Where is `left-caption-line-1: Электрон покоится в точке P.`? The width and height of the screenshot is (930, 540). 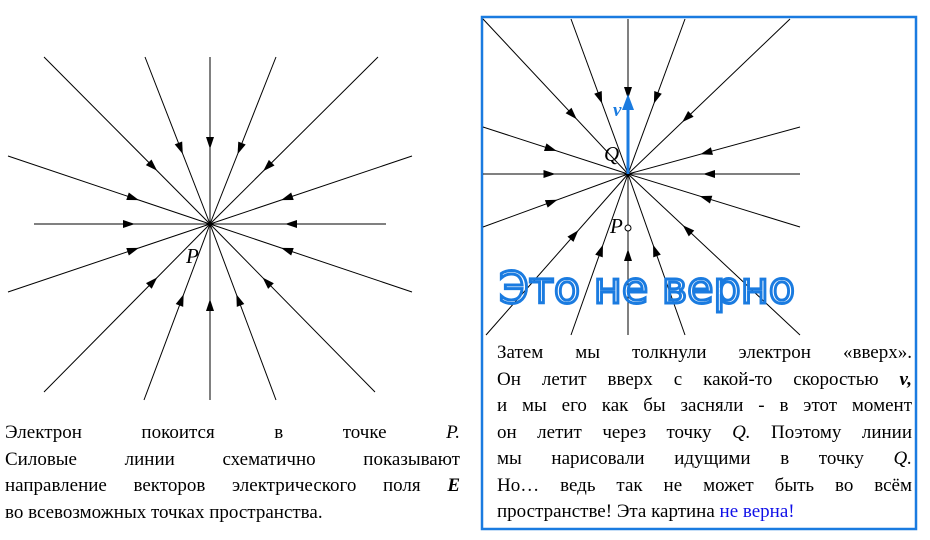 left-caption-line-1: Электрон покоится в точке P. is located at coordinates (233, 432).